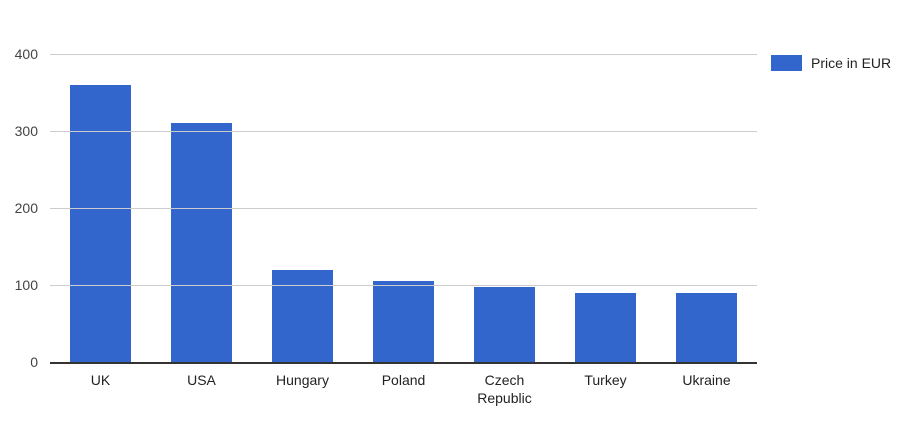 The image size is (915, 429). I want to click on x-axis-slot: Czech Republic, so click(504, 389).